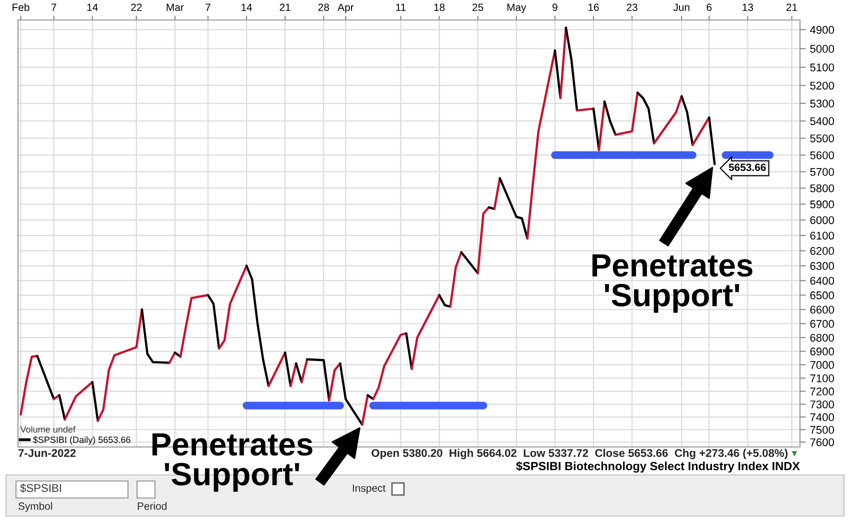 The image size is (852, 520). What do you see at coordinates (681, 7) in the screenshot?
I see `x-tick-label: Jun` at bounding box center [681, 7].